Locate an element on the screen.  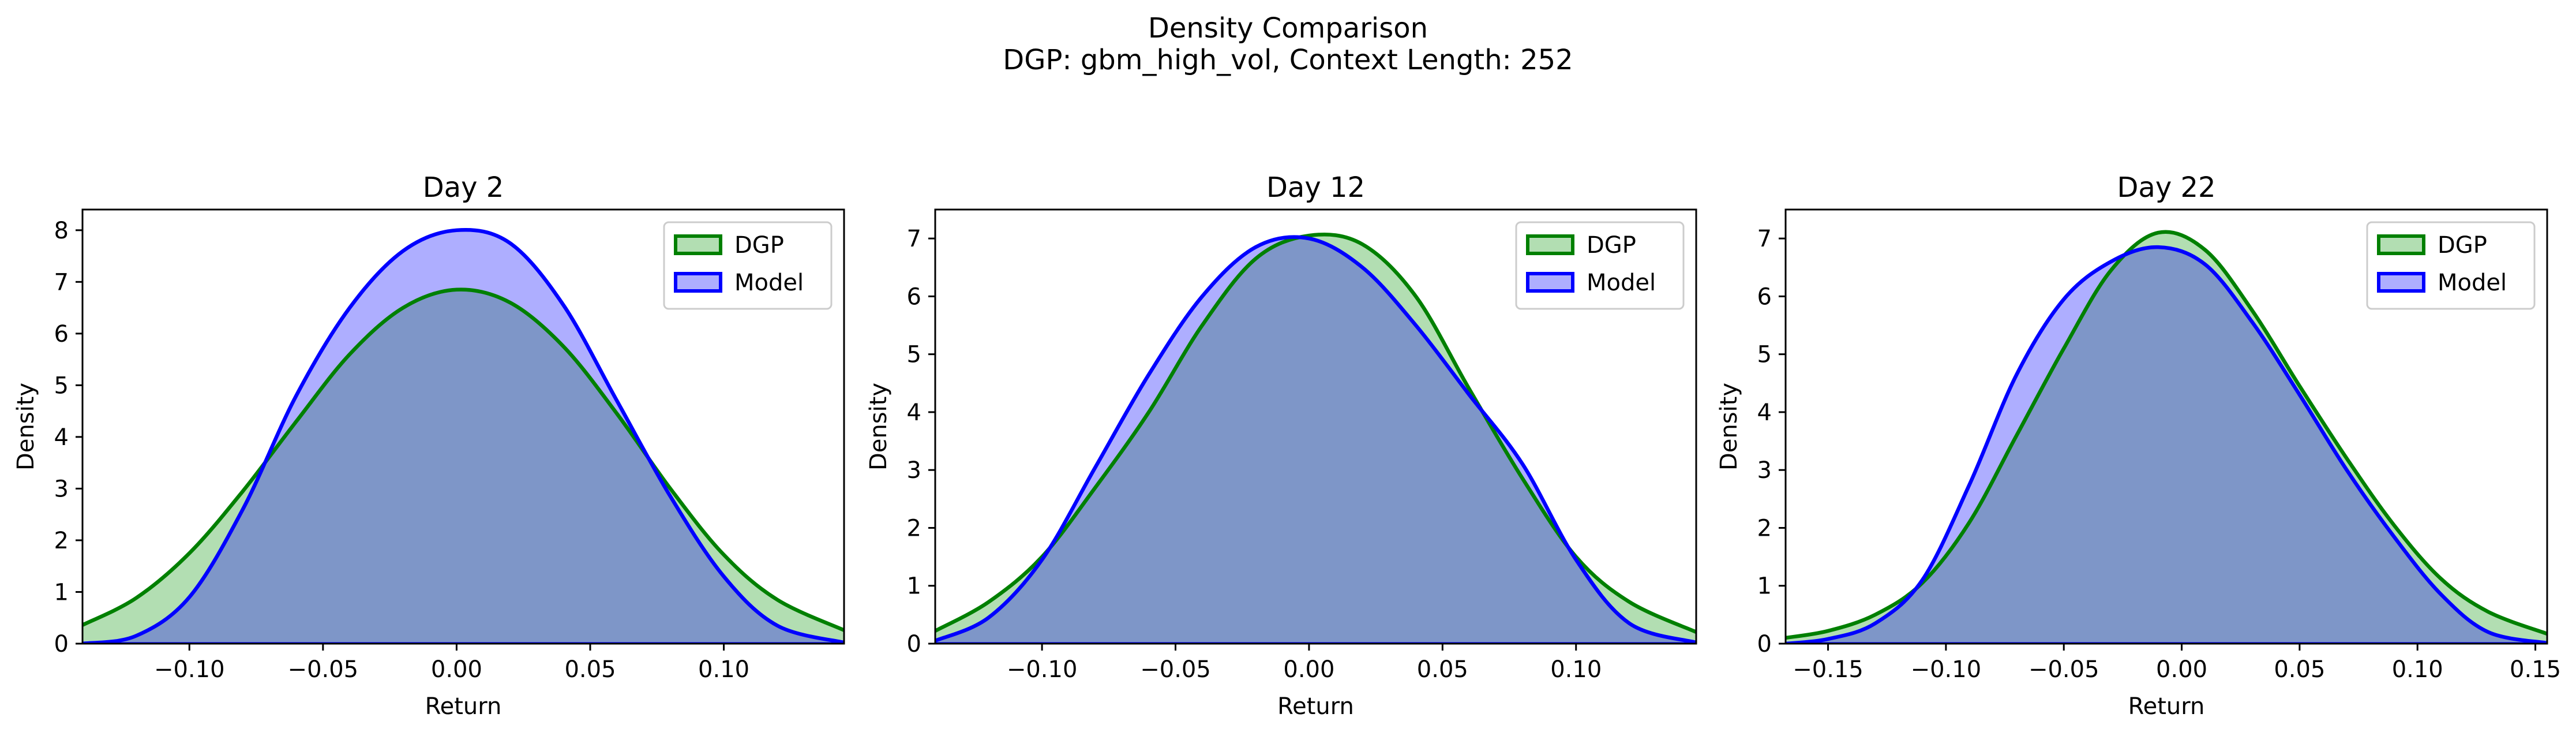
y-tick-label: 8 is located at coordinates (61, 231).